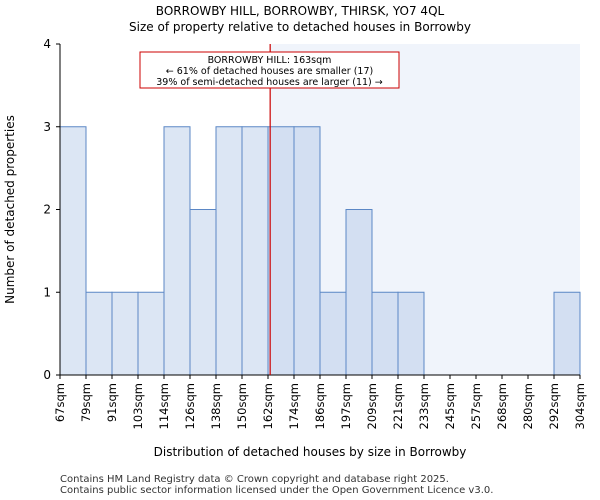 This screenshot has height=500, width=600. Describe the element at coordinates (60, 402) in the screenshot. I see `x-tick-label: 67sqm` at that location.